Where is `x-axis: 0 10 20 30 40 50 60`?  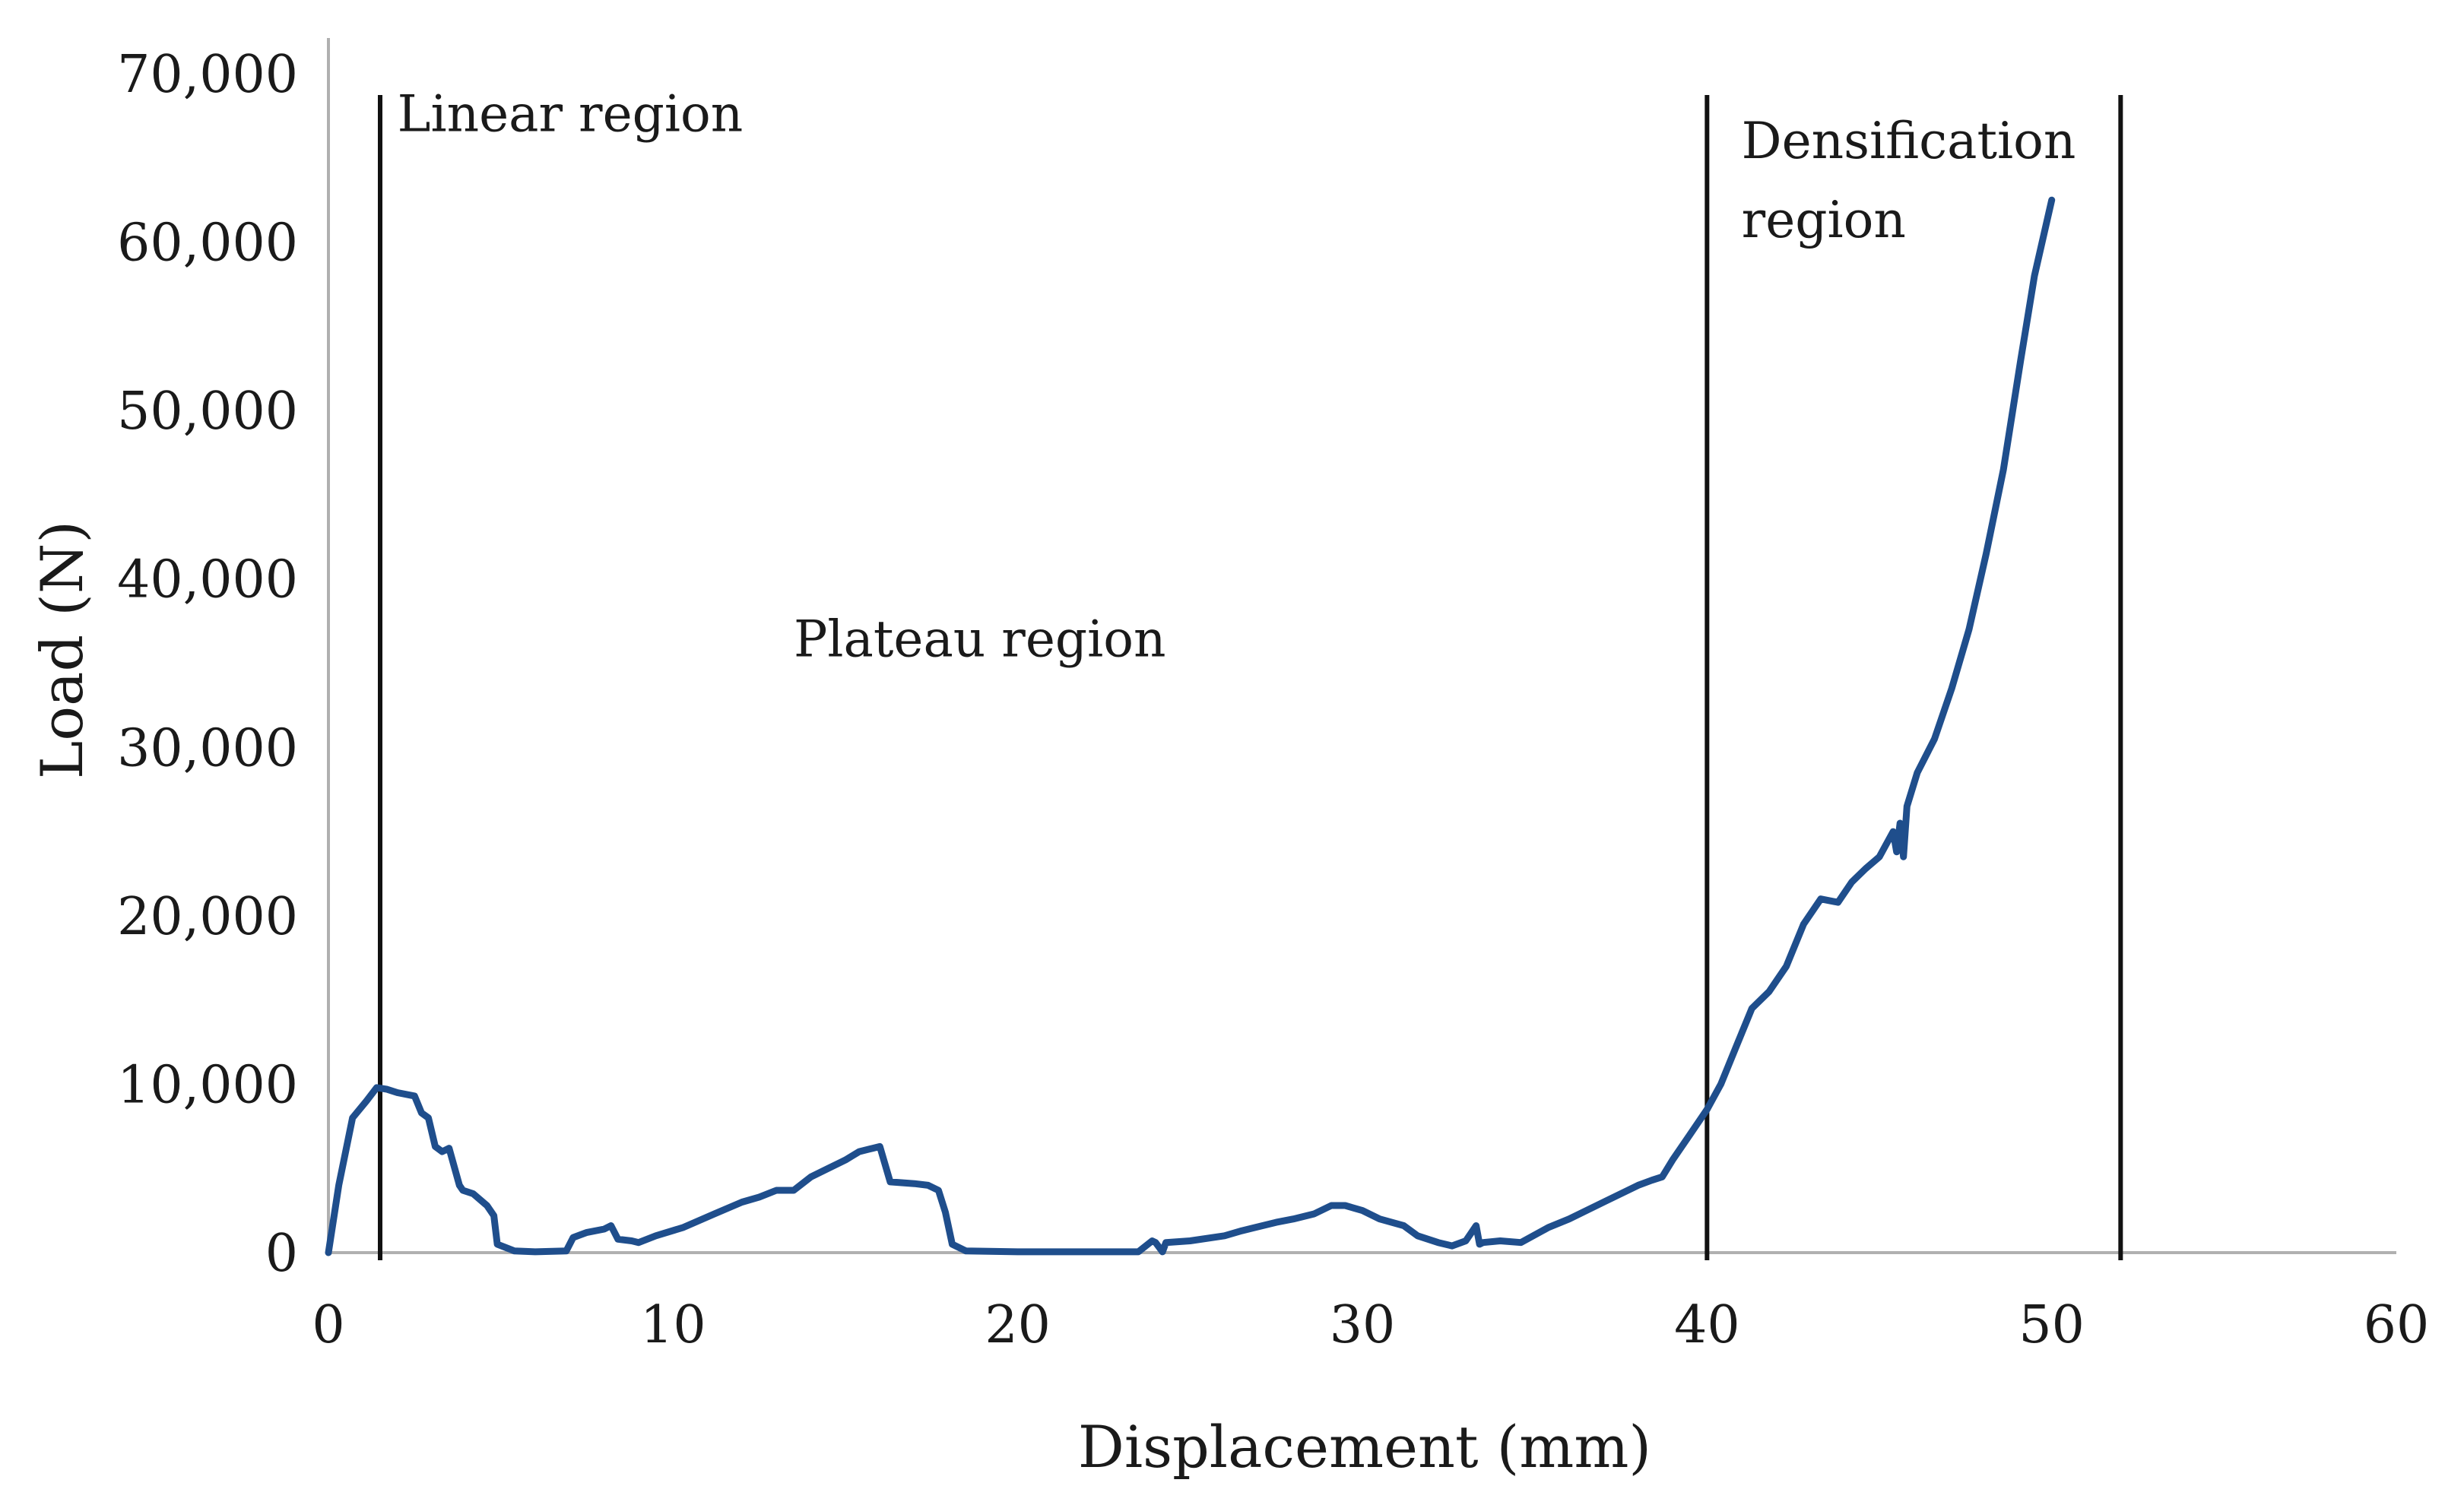 x-axis: 0 10 20 30 40 50 60 is located at coordinates (1371, 1303).